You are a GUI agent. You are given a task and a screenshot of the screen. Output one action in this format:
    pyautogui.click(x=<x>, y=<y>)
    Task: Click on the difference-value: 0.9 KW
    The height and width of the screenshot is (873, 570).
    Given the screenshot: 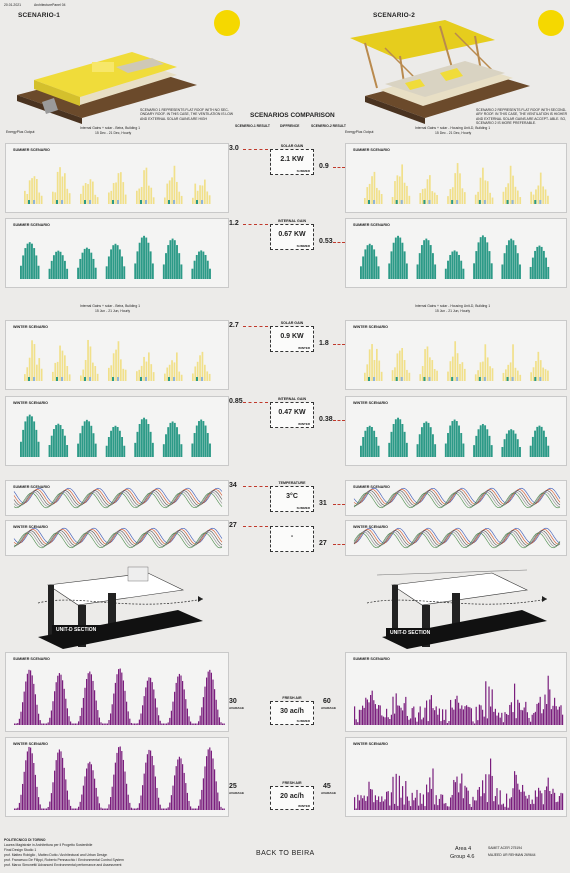 What is the action you would take?
    pyautogui.click(x=292, y=336)
    